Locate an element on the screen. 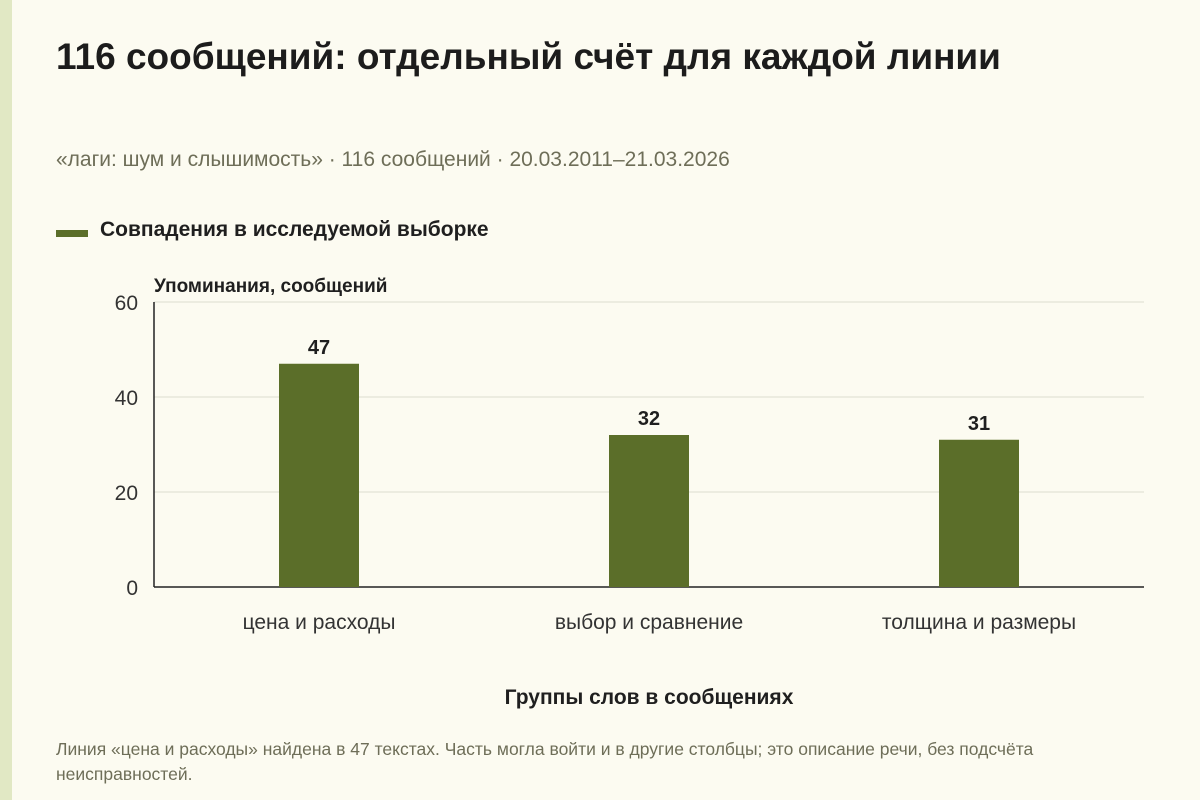  bar-value-label: 47 is located at coordinates (319, 348).